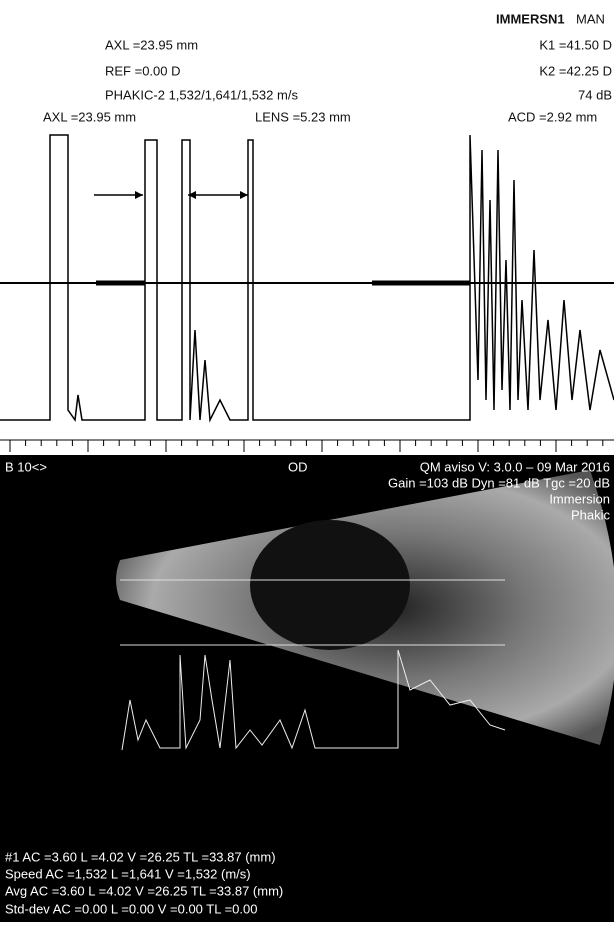  I want to click on arrow-head, so click(139, 195).